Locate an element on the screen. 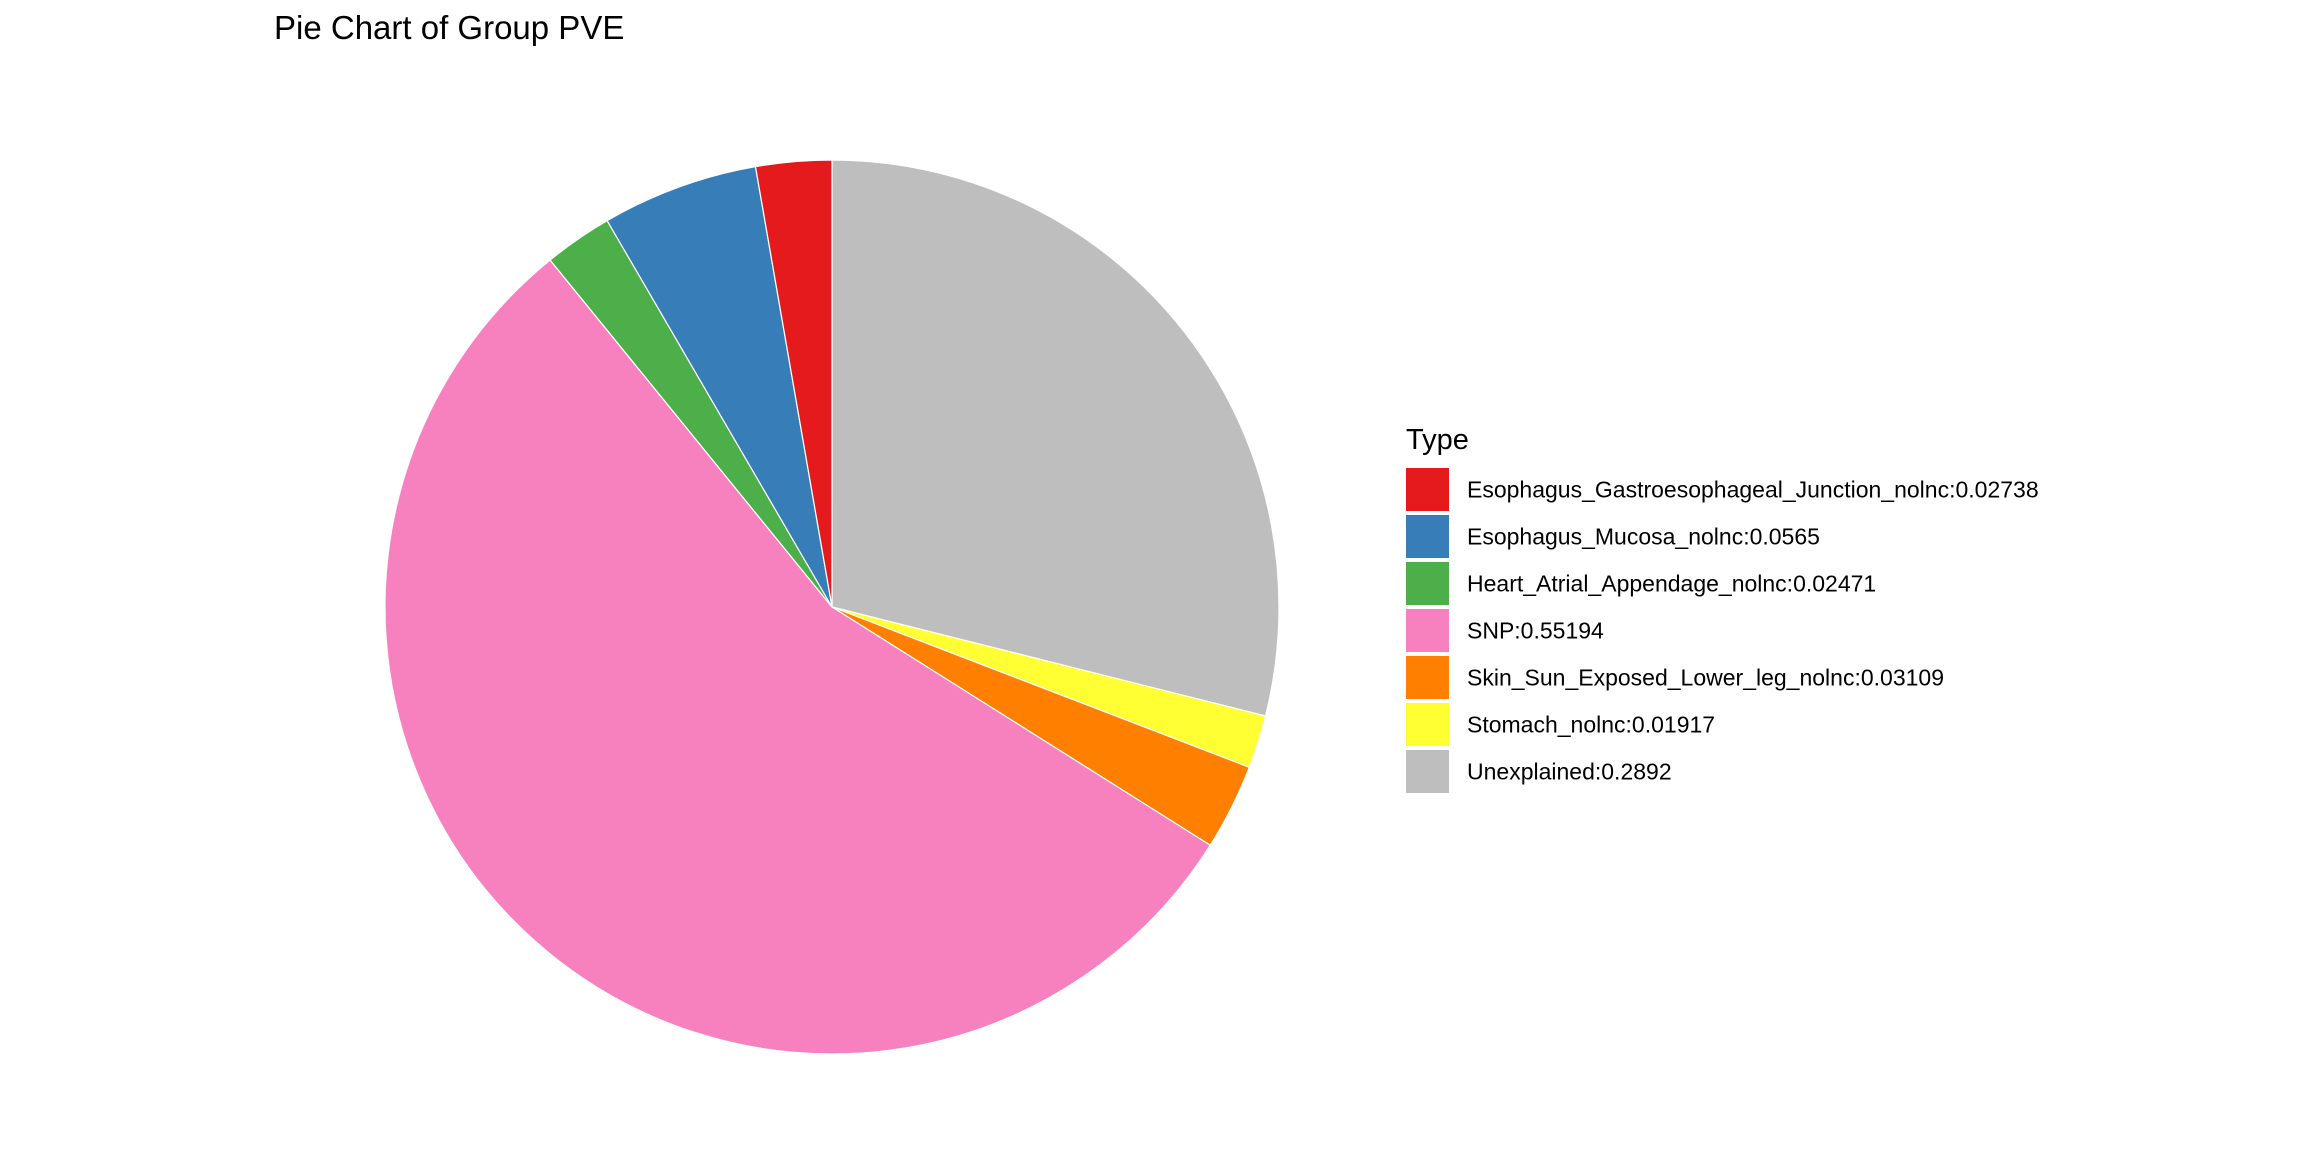 The width and height of the screenshot is (2304, 1152). legend-key-unexplained is located at coordinates (1427, 771).